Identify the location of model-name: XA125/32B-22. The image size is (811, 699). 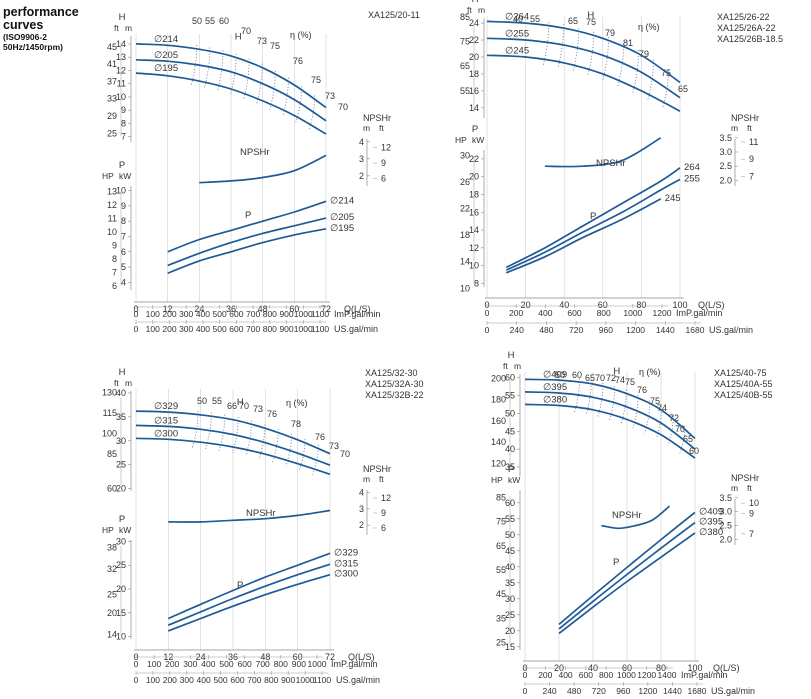
(394, 395).